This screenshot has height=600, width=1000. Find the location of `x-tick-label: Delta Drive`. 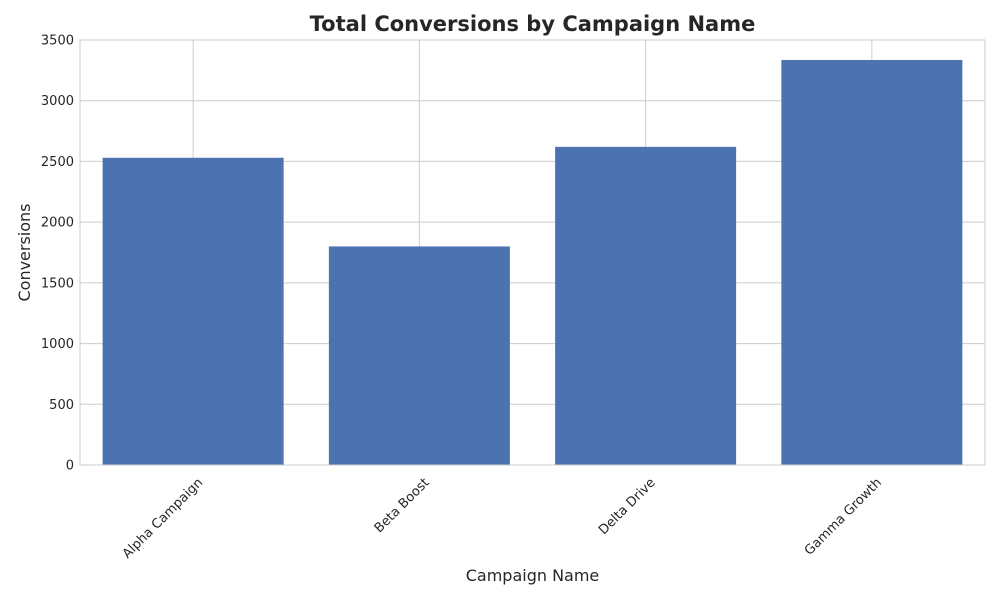

x-tick-label: Delta Drive is located at coordinates (627, 506).